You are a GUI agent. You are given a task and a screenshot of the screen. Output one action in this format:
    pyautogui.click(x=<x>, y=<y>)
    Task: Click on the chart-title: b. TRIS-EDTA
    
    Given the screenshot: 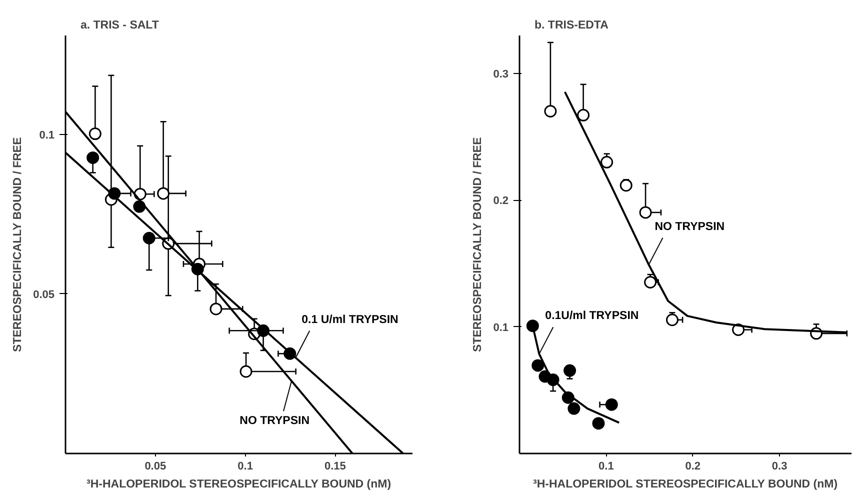 What is the action you would take?
    pyautogui.click(x=571, y=26)
    